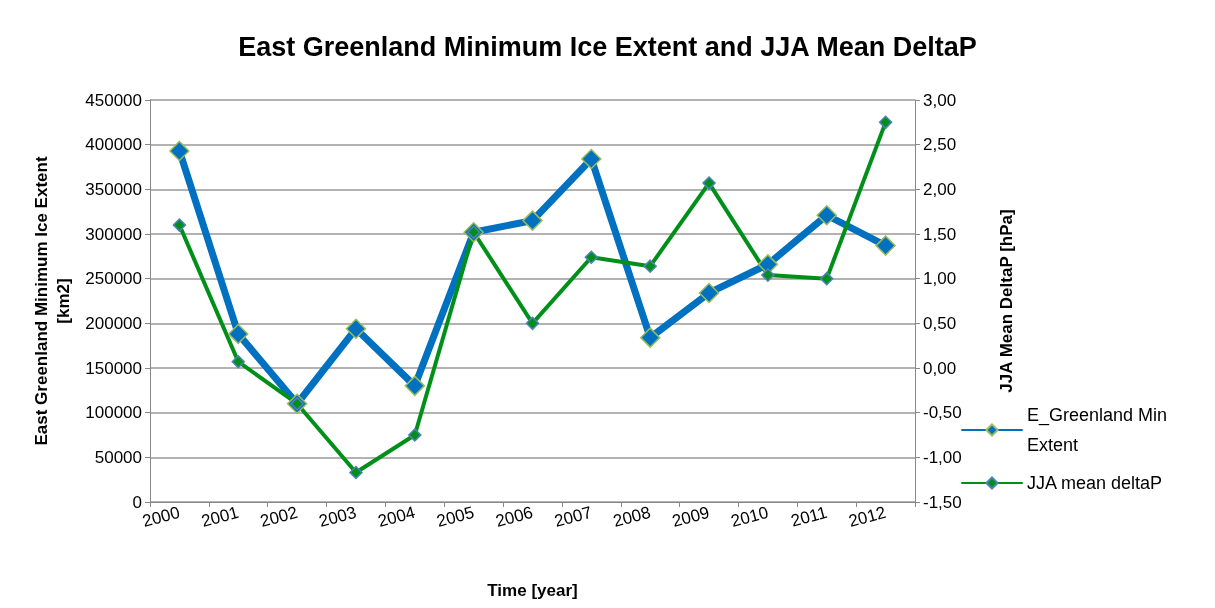 The image size is (1215, 608). I want to click on y-axis-title: East Greenland Minimum Ice Extent [km2], so click(52, 301).